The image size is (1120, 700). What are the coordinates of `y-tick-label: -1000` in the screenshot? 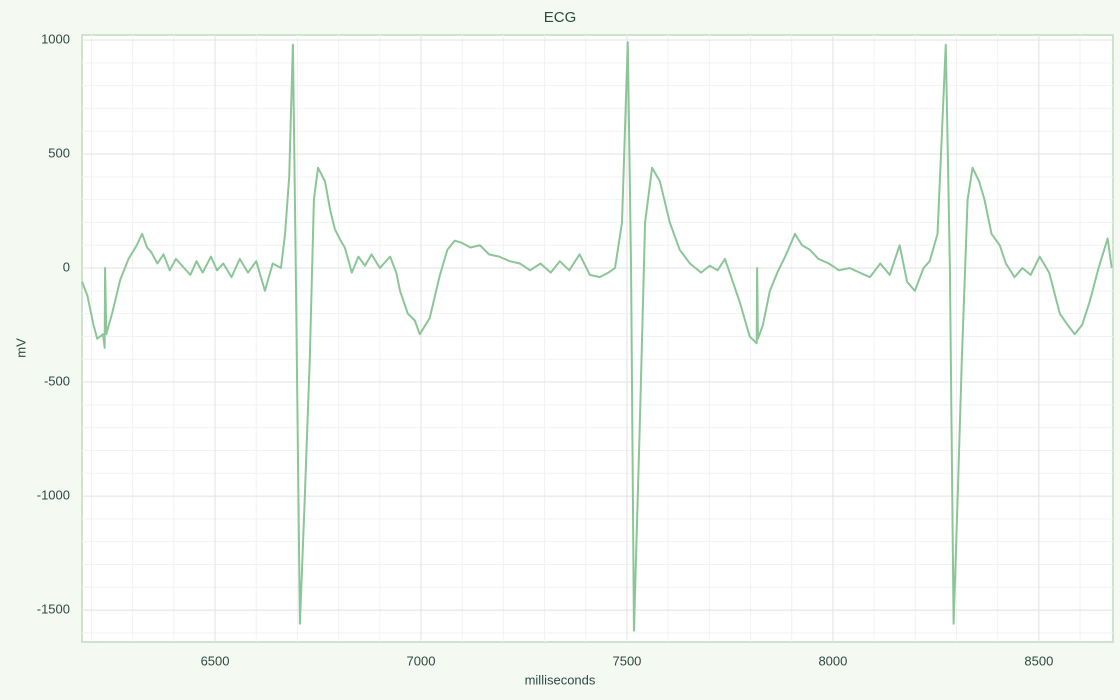 It's located at (53, 495).